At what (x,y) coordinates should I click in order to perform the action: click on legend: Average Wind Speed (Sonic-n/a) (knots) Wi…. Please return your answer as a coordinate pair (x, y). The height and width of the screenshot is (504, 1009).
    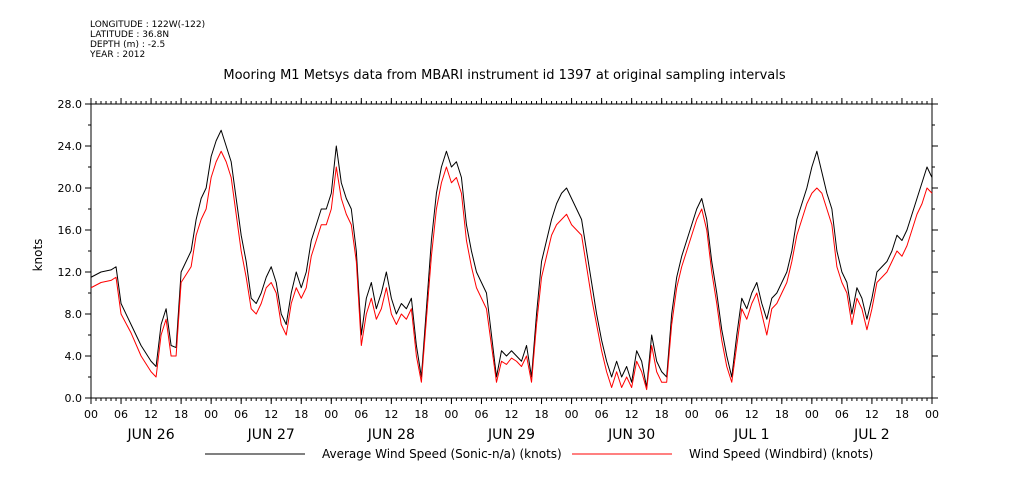
    Looking at the image, I should click on (539, 454).